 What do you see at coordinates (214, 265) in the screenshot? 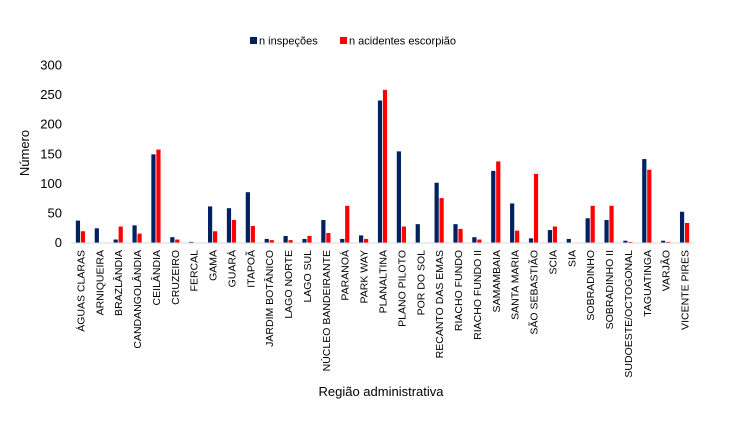
I see `x-tick-label: GAMA` at bounding box center [214, 265].